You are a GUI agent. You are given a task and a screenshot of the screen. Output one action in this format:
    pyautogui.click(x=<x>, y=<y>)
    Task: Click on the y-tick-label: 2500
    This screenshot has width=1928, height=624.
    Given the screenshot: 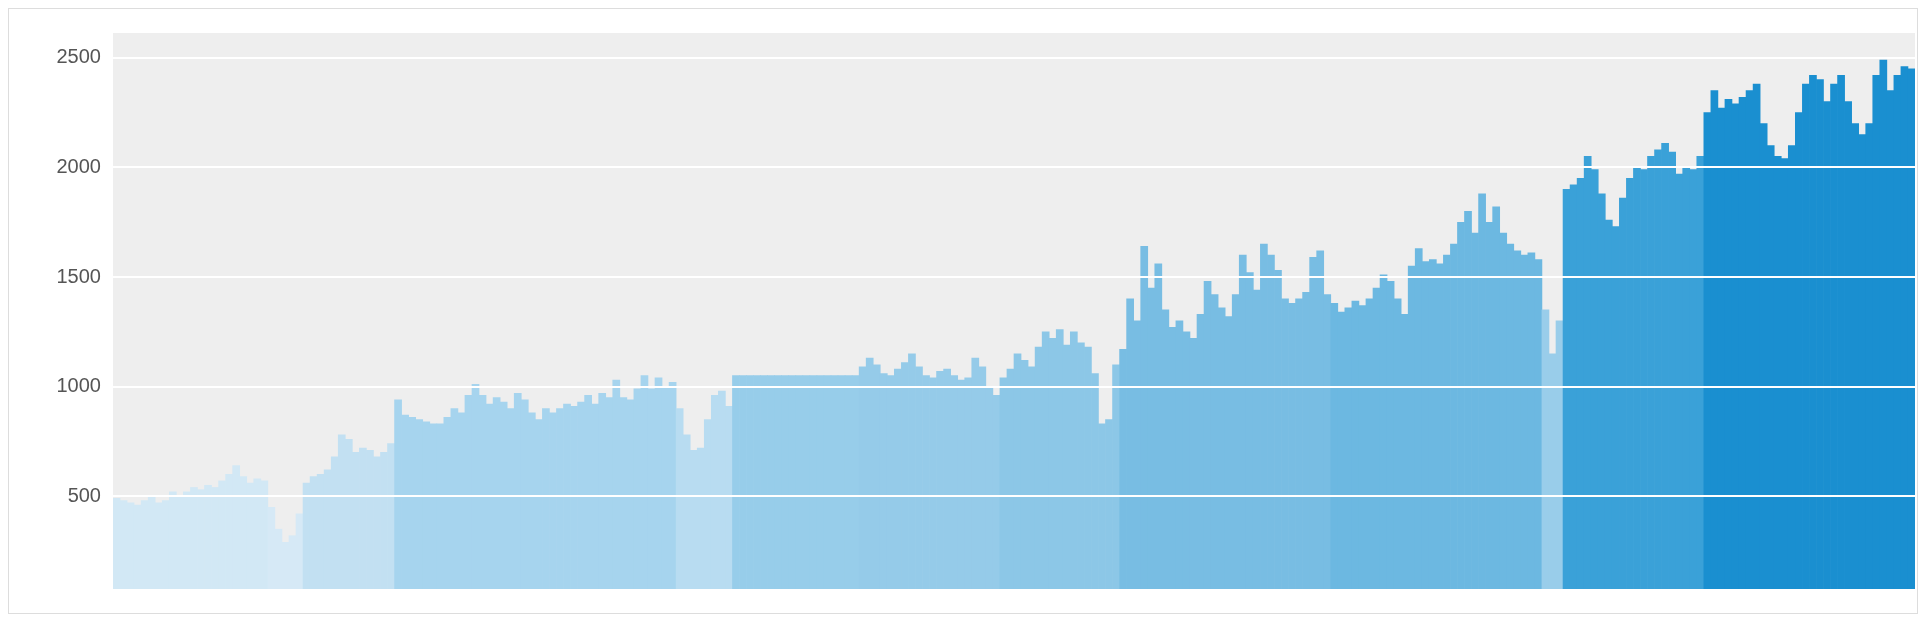 What is the action you would take?
    pyautogui.click(x=78, y=56)
    